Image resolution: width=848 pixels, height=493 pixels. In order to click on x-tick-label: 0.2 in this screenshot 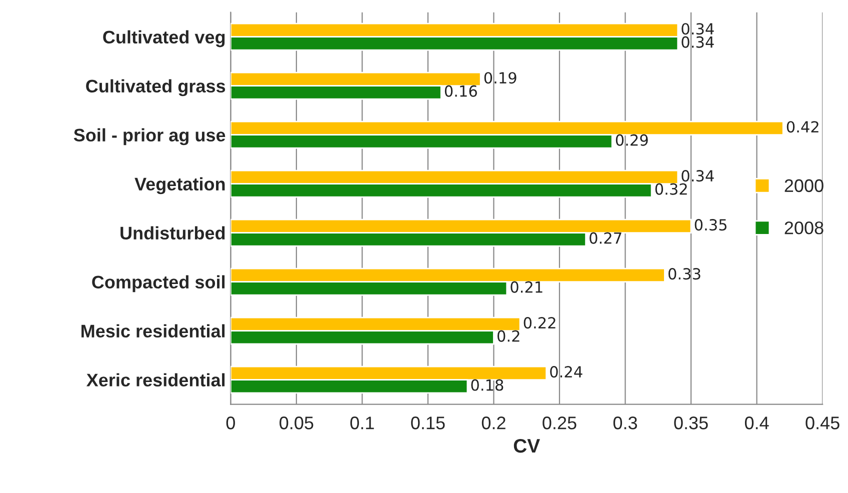, I will do `click(494, 423)`.